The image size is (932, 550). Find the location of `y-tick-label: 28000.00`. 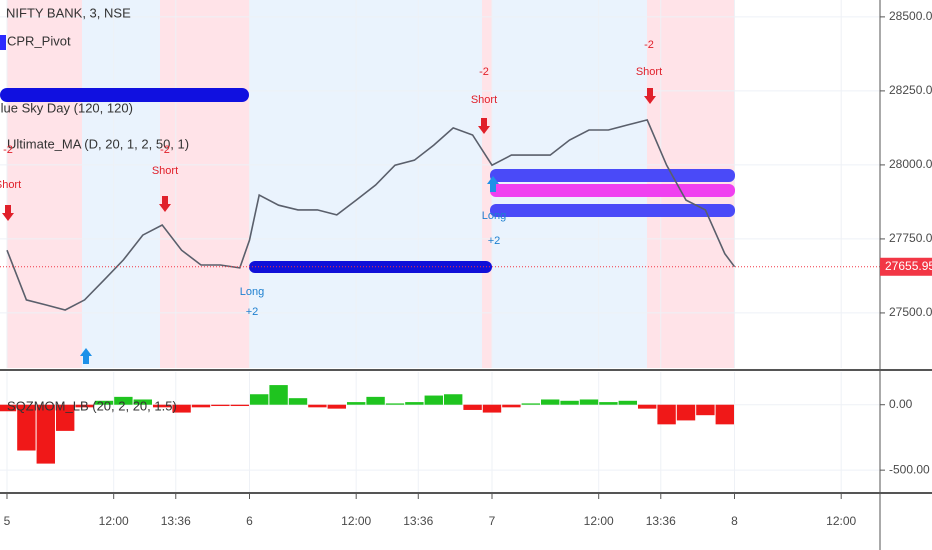

y-tick-label: 28000.00 is located at coordinates (910, 164).